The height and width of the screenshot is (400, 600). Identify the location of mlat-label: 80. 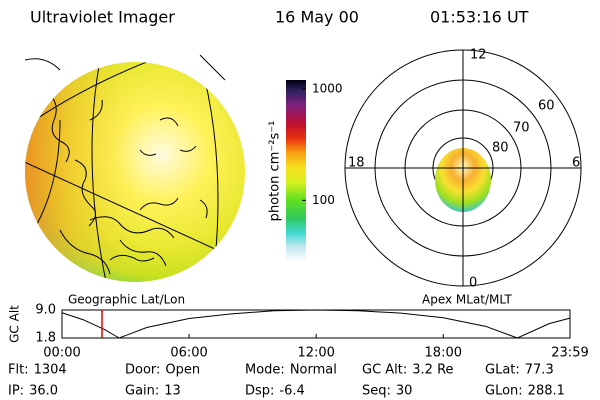
(500, 148).